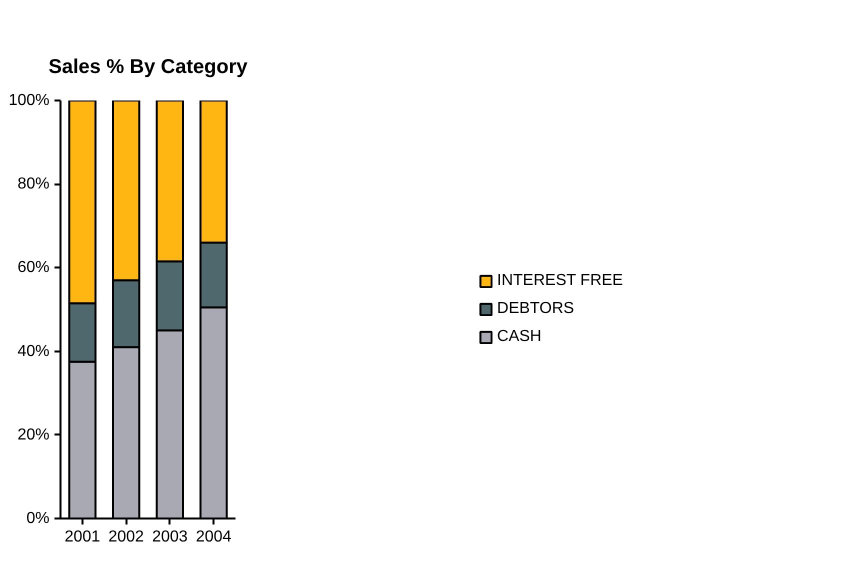  What do you see at coordinates (33, 267) in the screenshot?
I see `y-tick-label: 60%` at bounding box center [33, 267].